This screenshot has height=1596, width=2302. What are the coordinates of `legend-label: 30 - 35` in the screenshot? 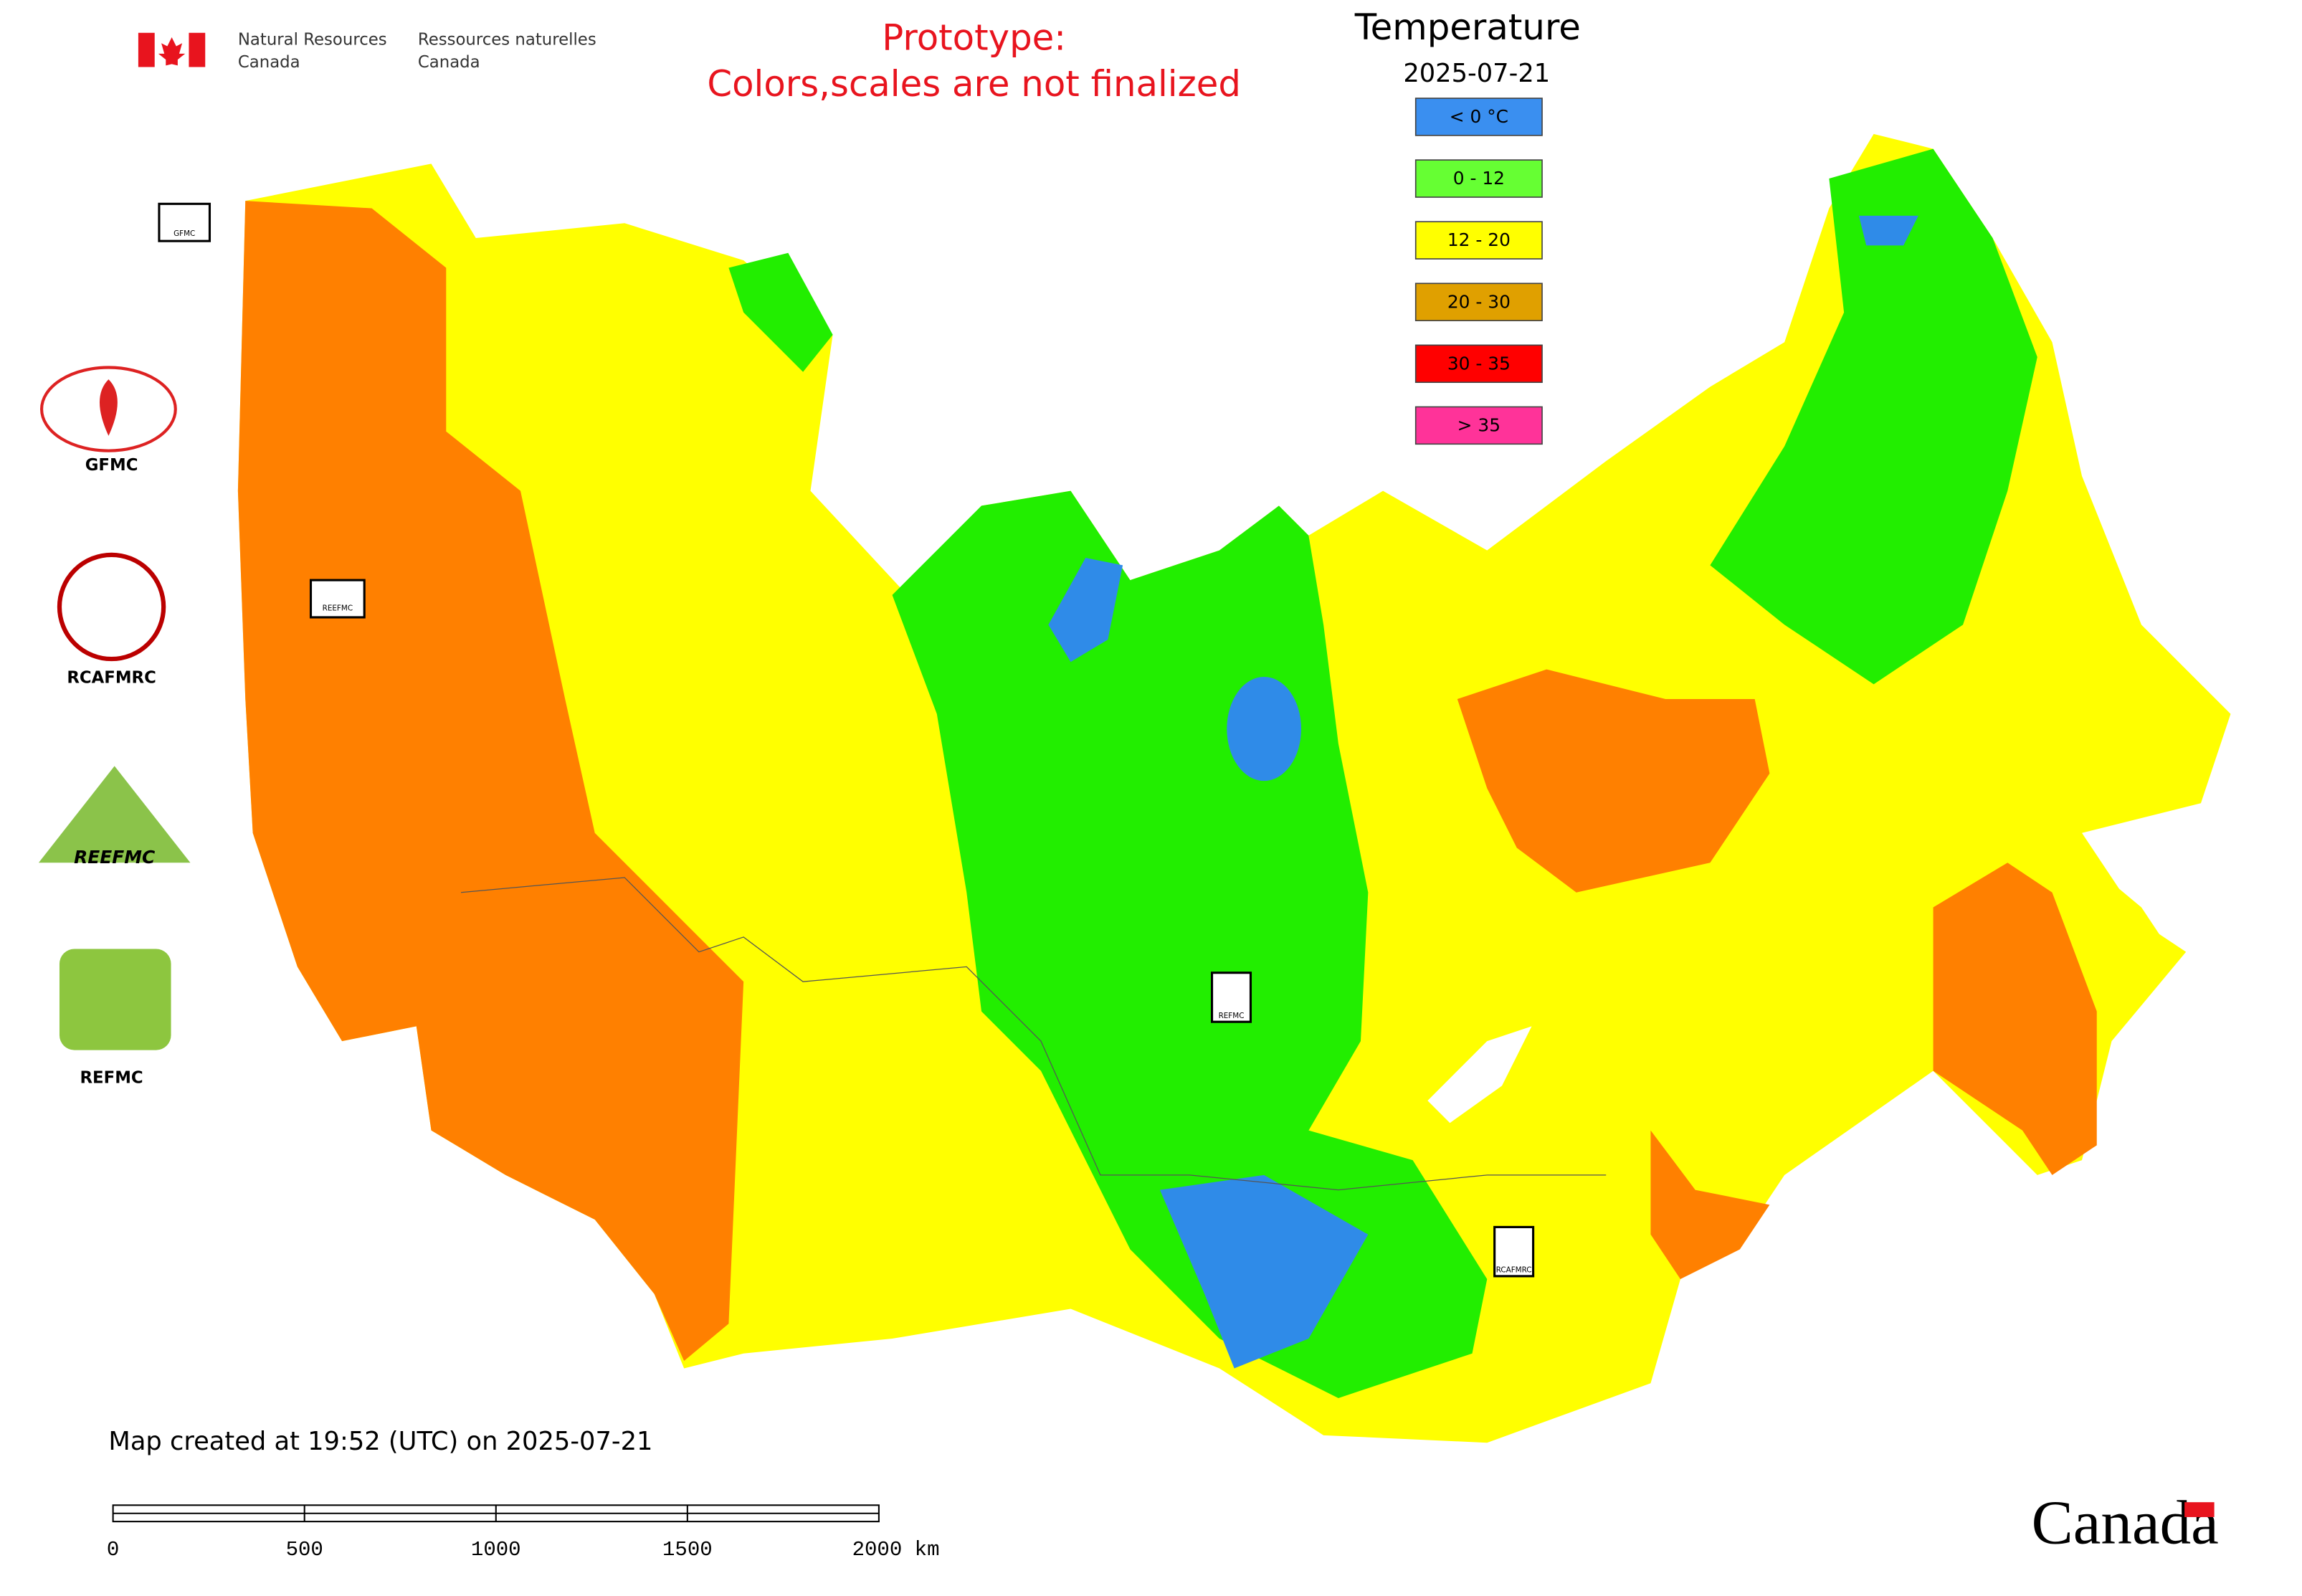 It's located at (1479, 363).